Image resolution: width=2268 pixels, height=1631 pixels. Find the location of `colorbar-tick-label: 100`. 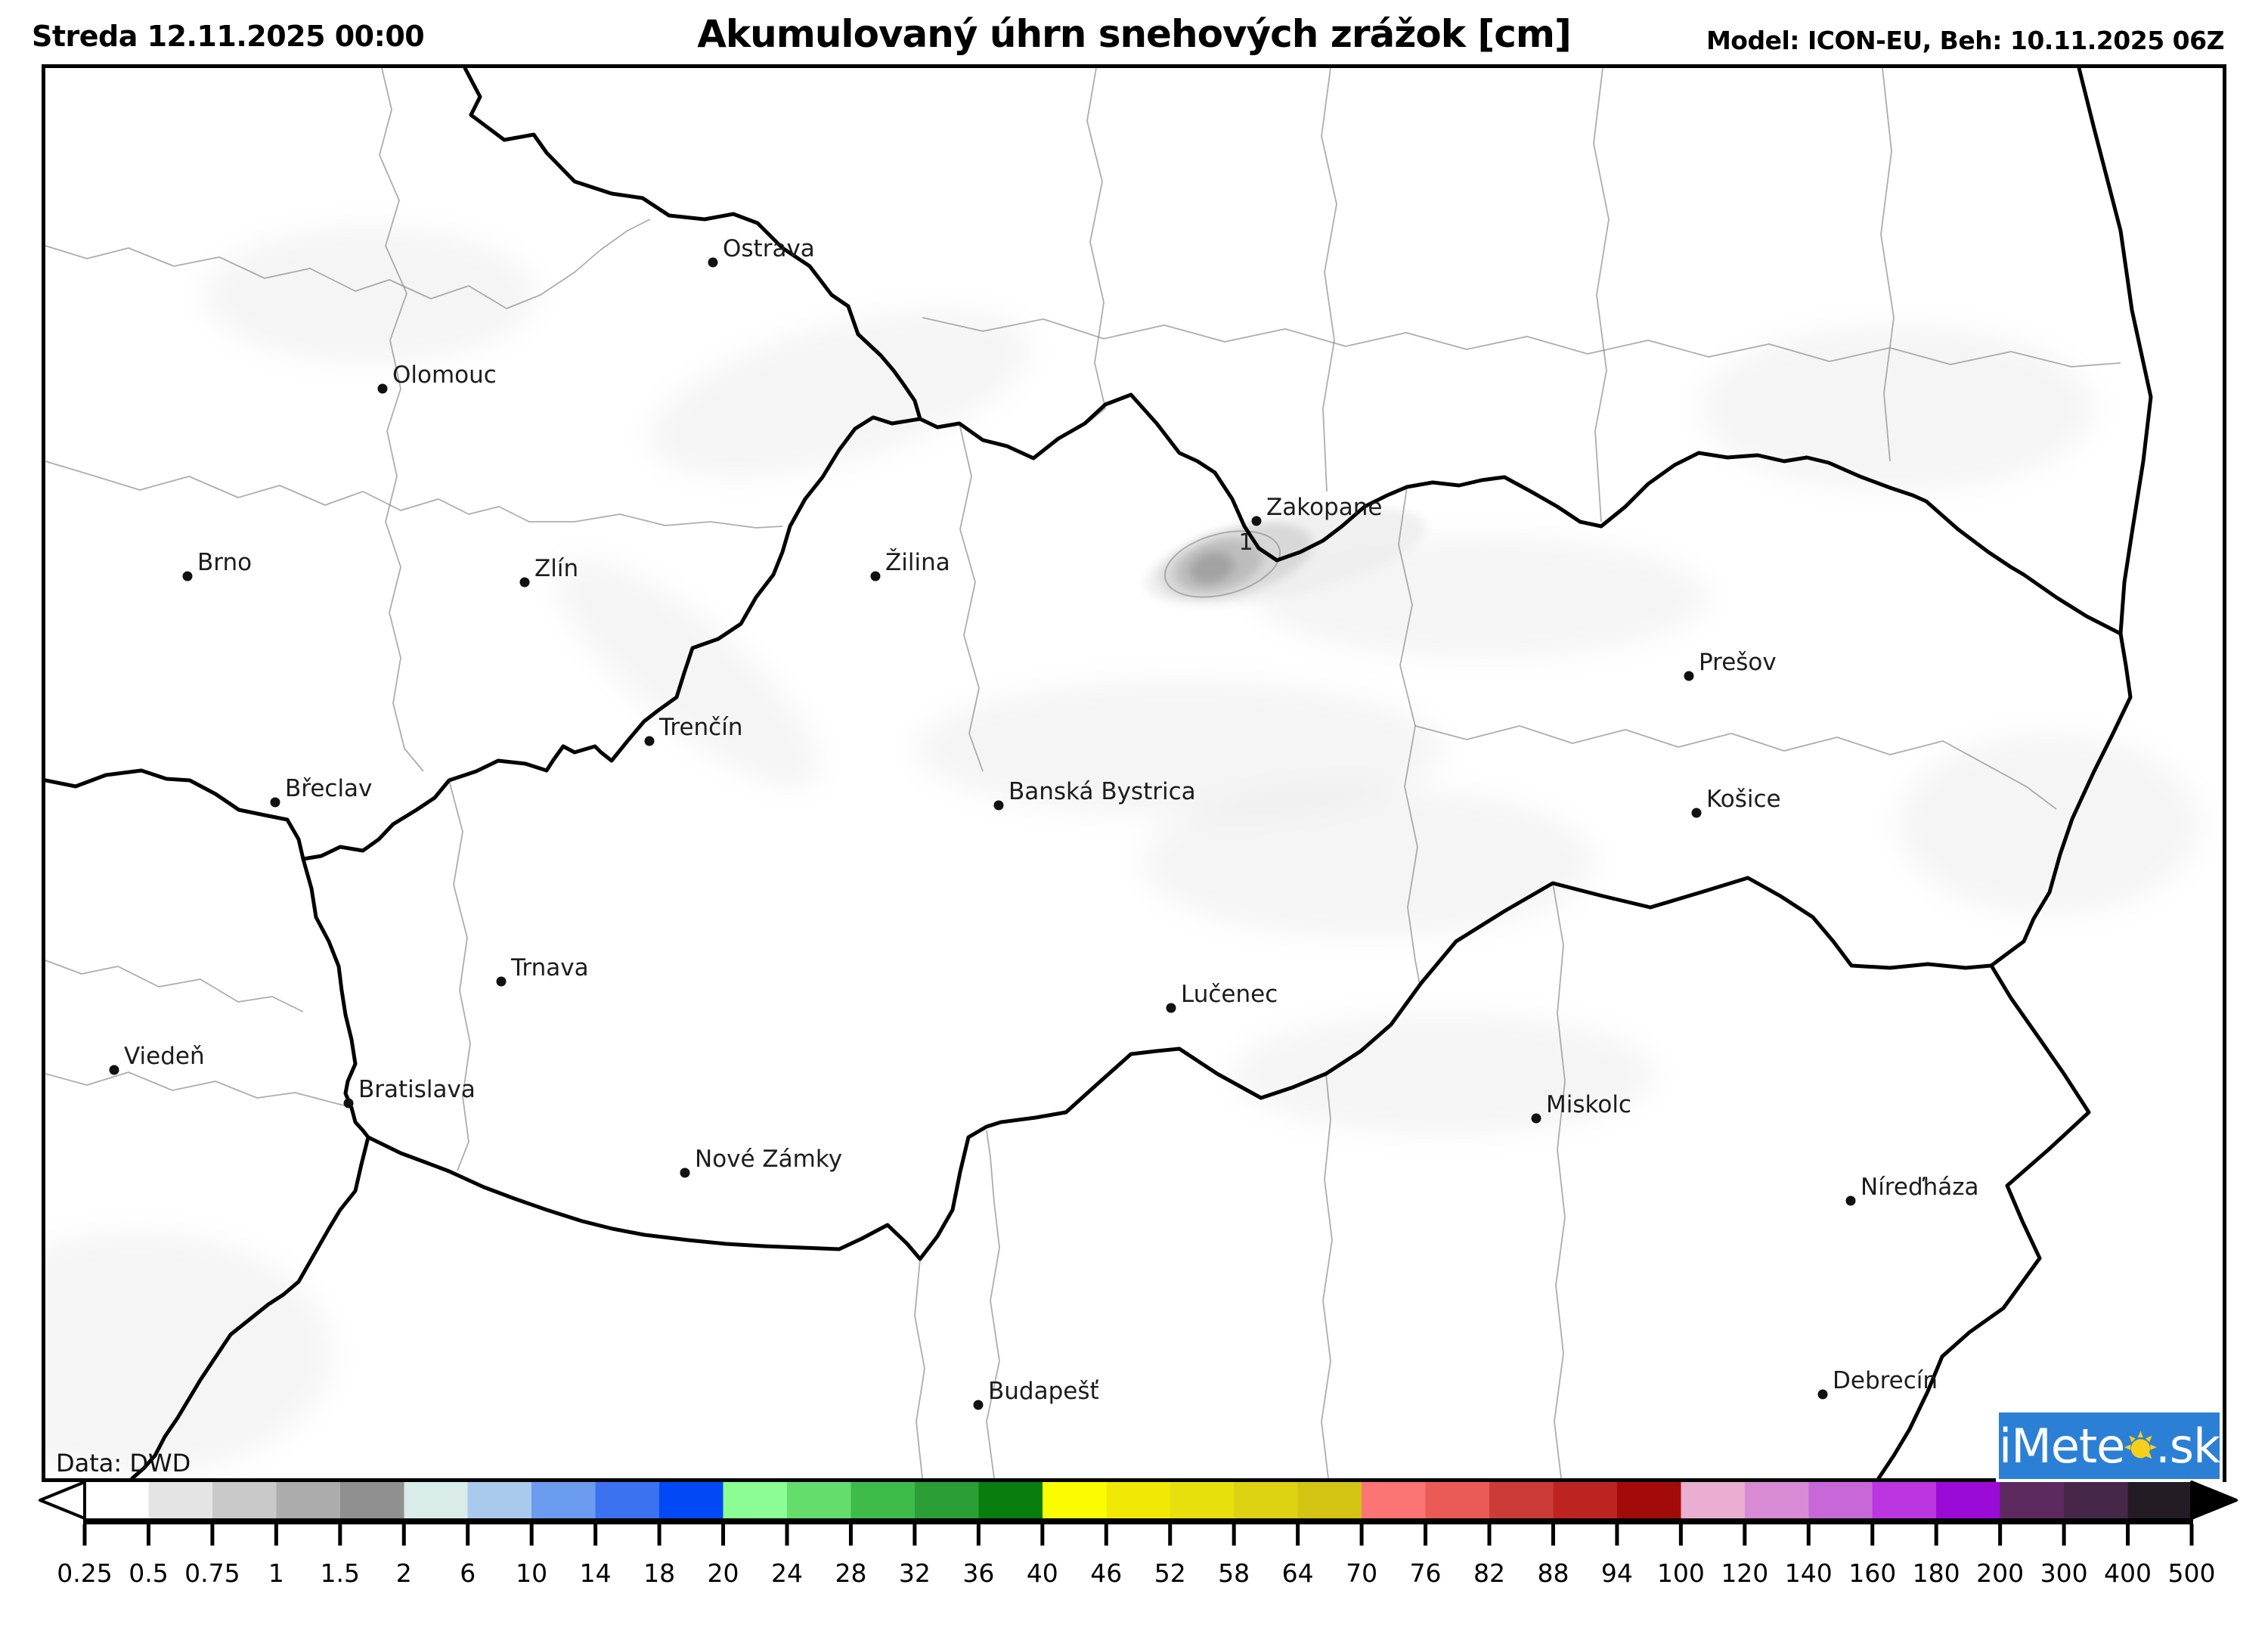

colorbar-tick-label: 100 is located at coordinates (1681, 1573).